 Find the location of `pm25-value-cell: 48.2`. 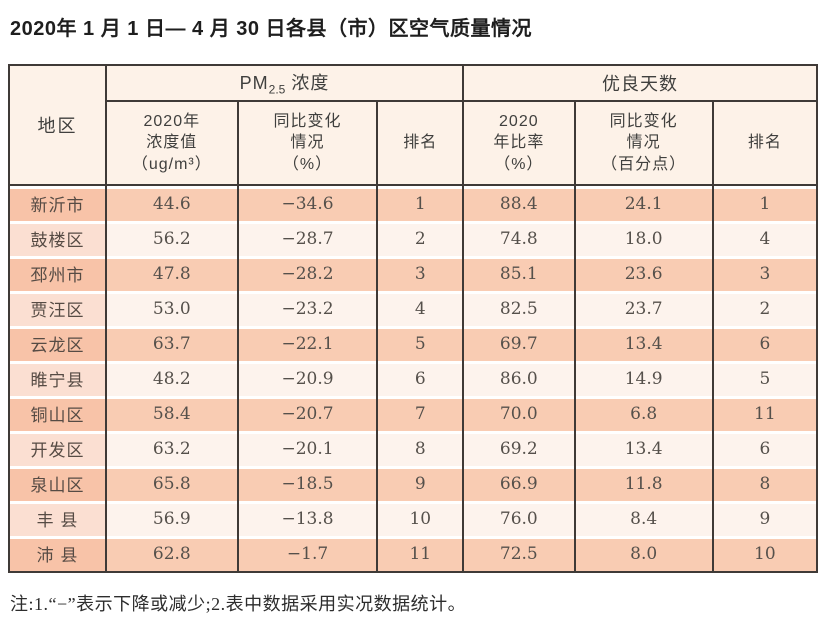

pm25-value-cell: 48.2 is located at coordinates (172, 378).